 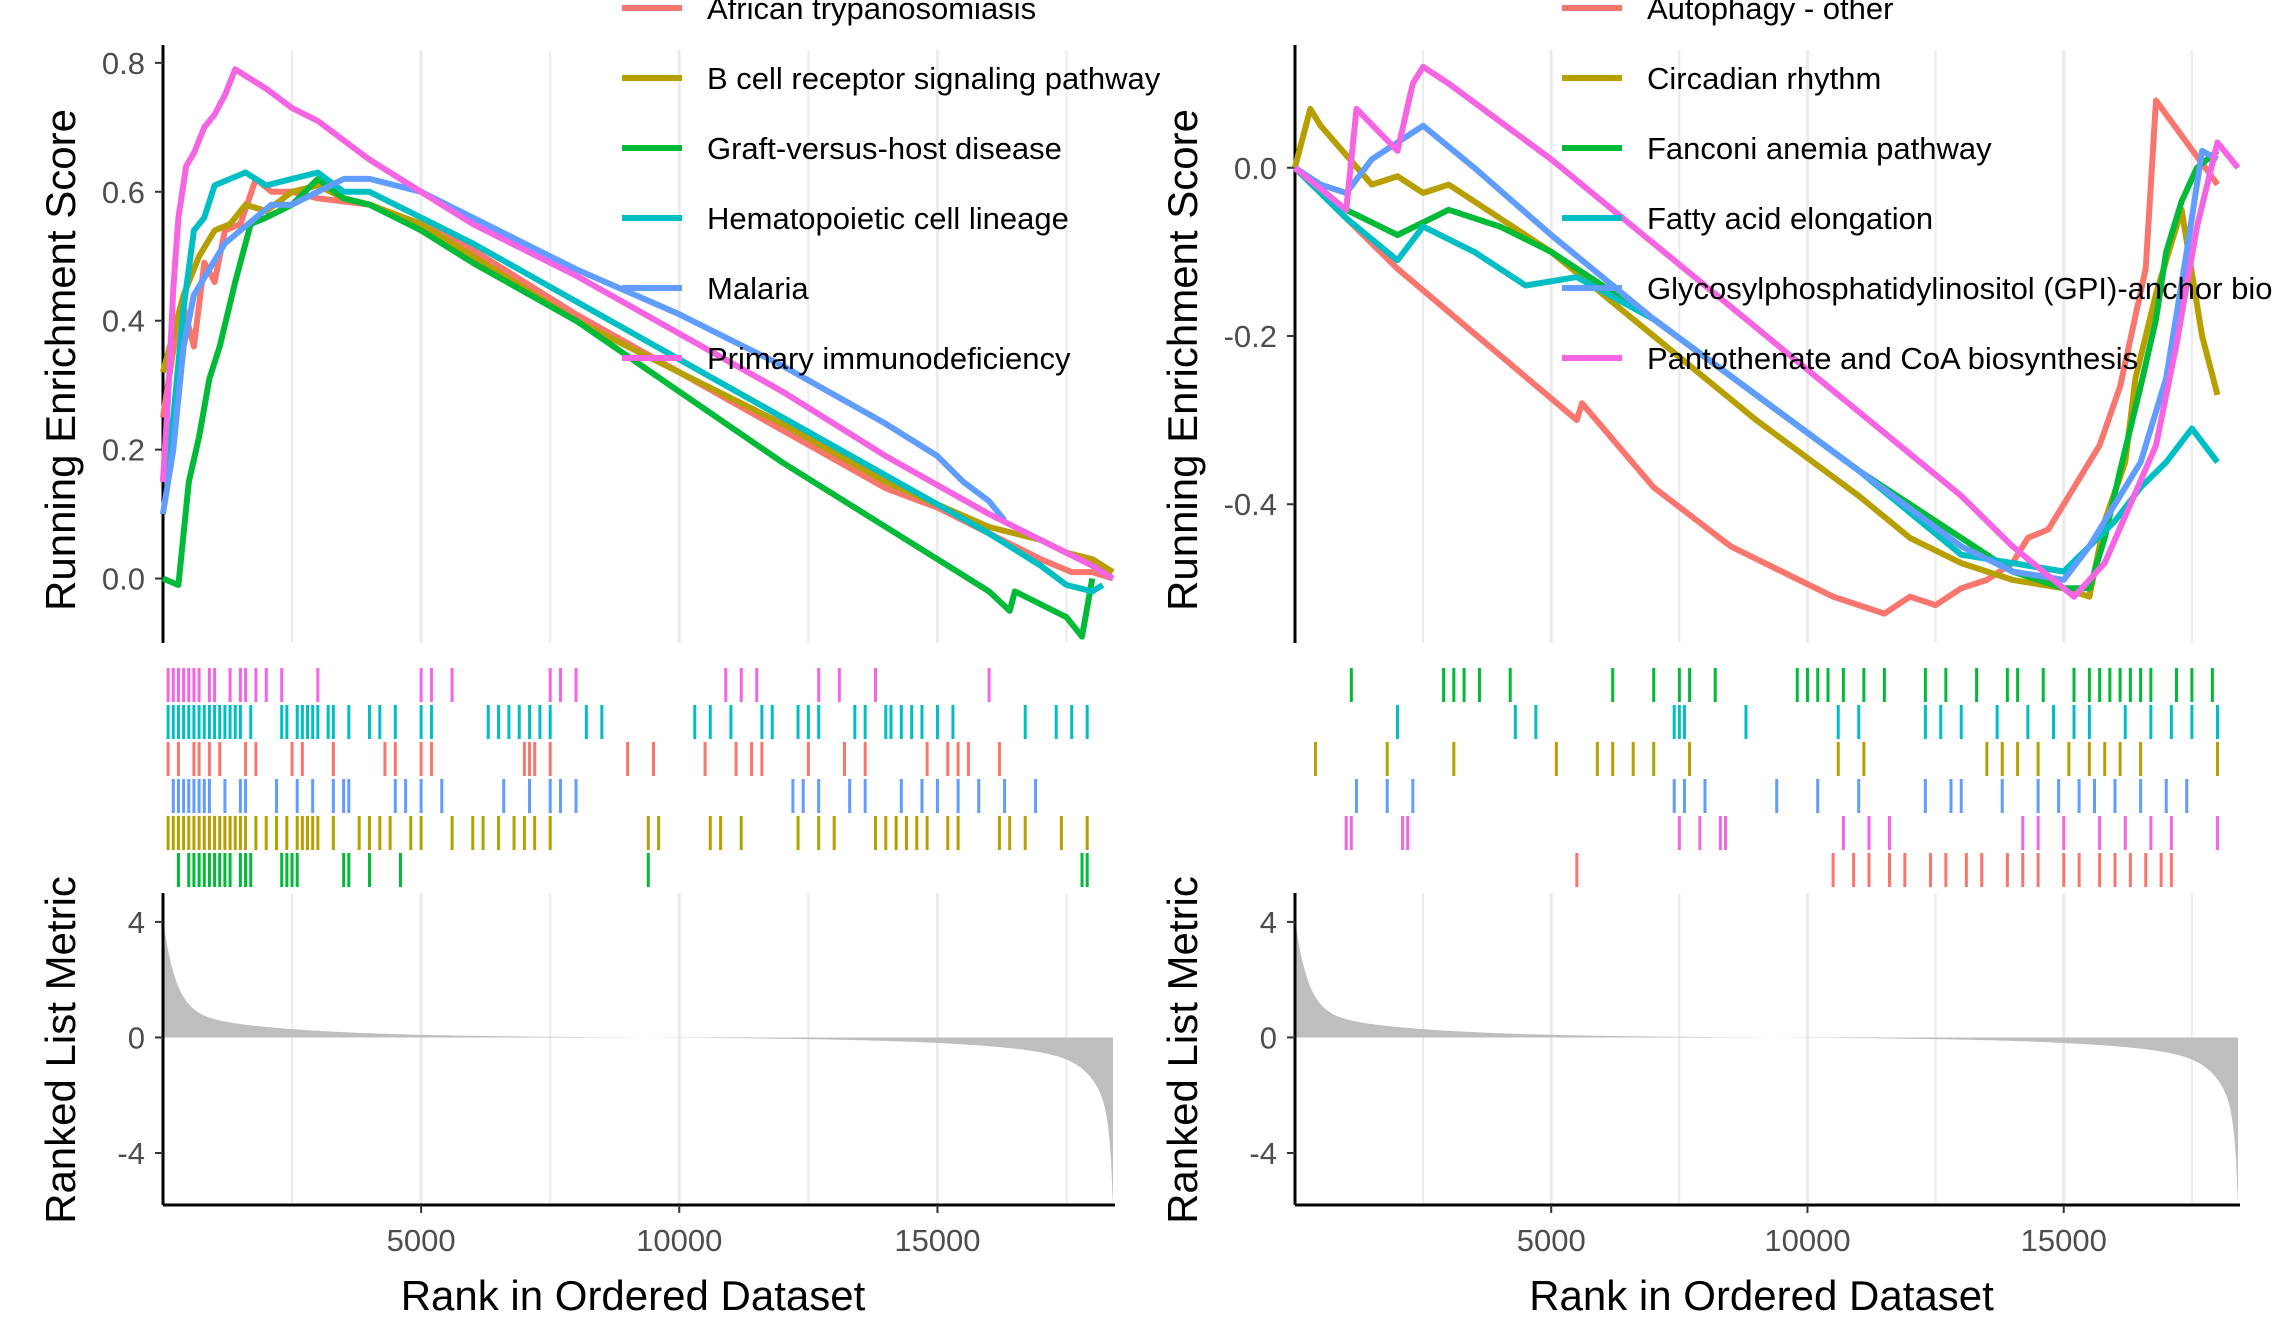 I want to click on legend-label: Primary immunodeficiency, so click(x=889, y=358).